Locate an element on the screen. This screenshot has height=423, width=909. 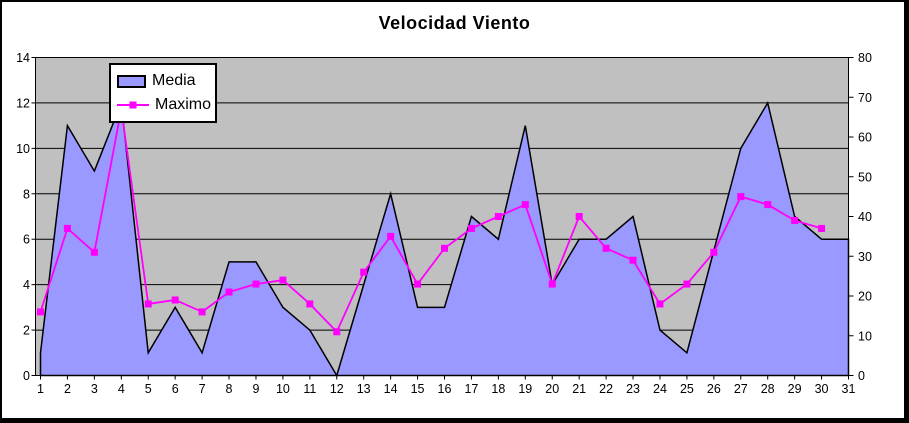
legend-entry-maximo: Maximo is located at coordinates (166, 105).